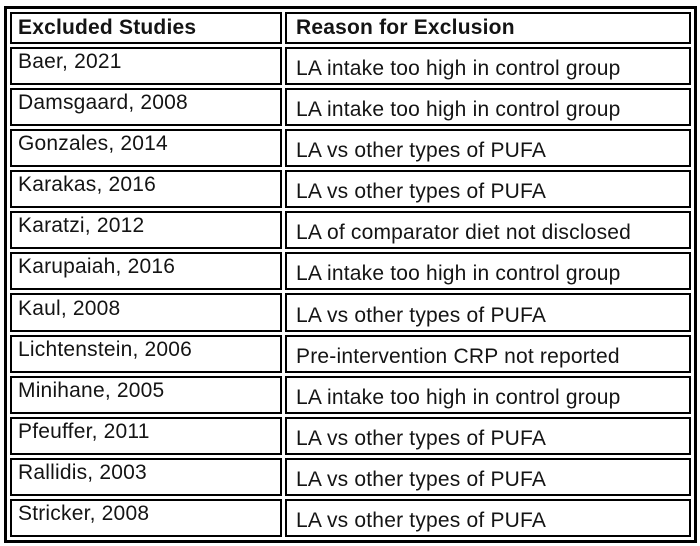 The image size is (700, 546). Describe the element at coordinates (146, 66) in the screenshot. I see `study-cell: Baer, 2021` at that location.